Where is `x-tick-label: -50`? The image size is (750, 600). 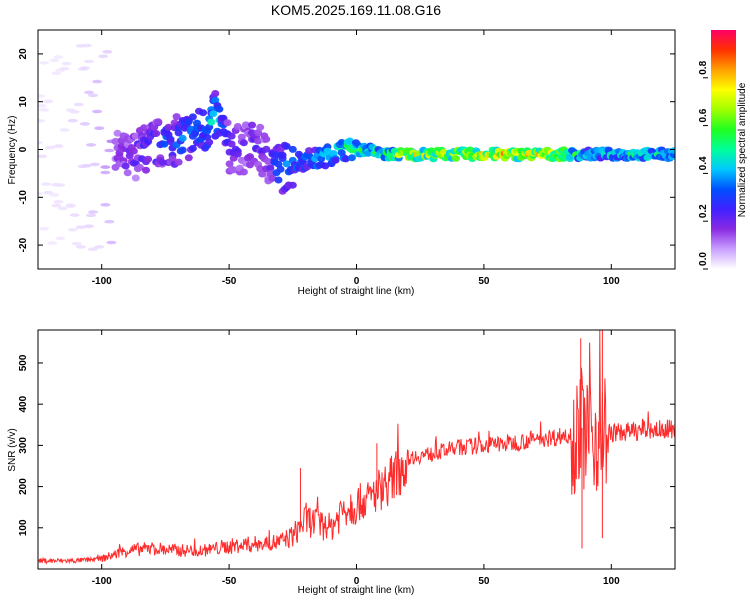
x-tick-label: -50 is located at coordinates (229, 281).